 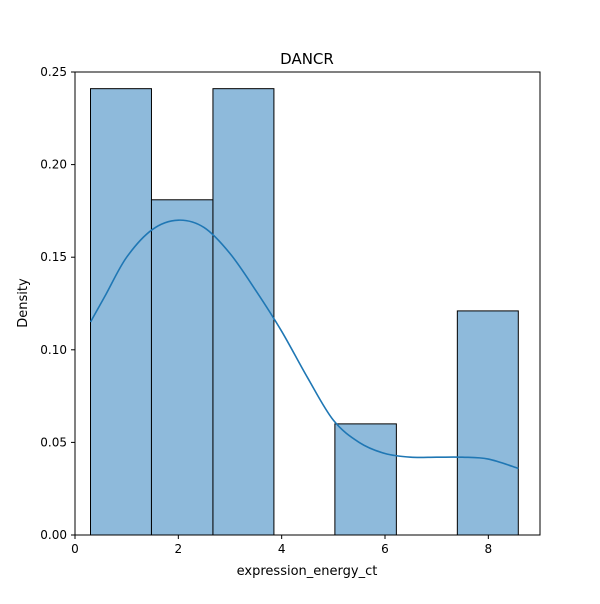 What do you see at coordinates (53, 350) in the screenshot?
I see `y-tick-label-2: 0.10` at bounding box center [53, 350].